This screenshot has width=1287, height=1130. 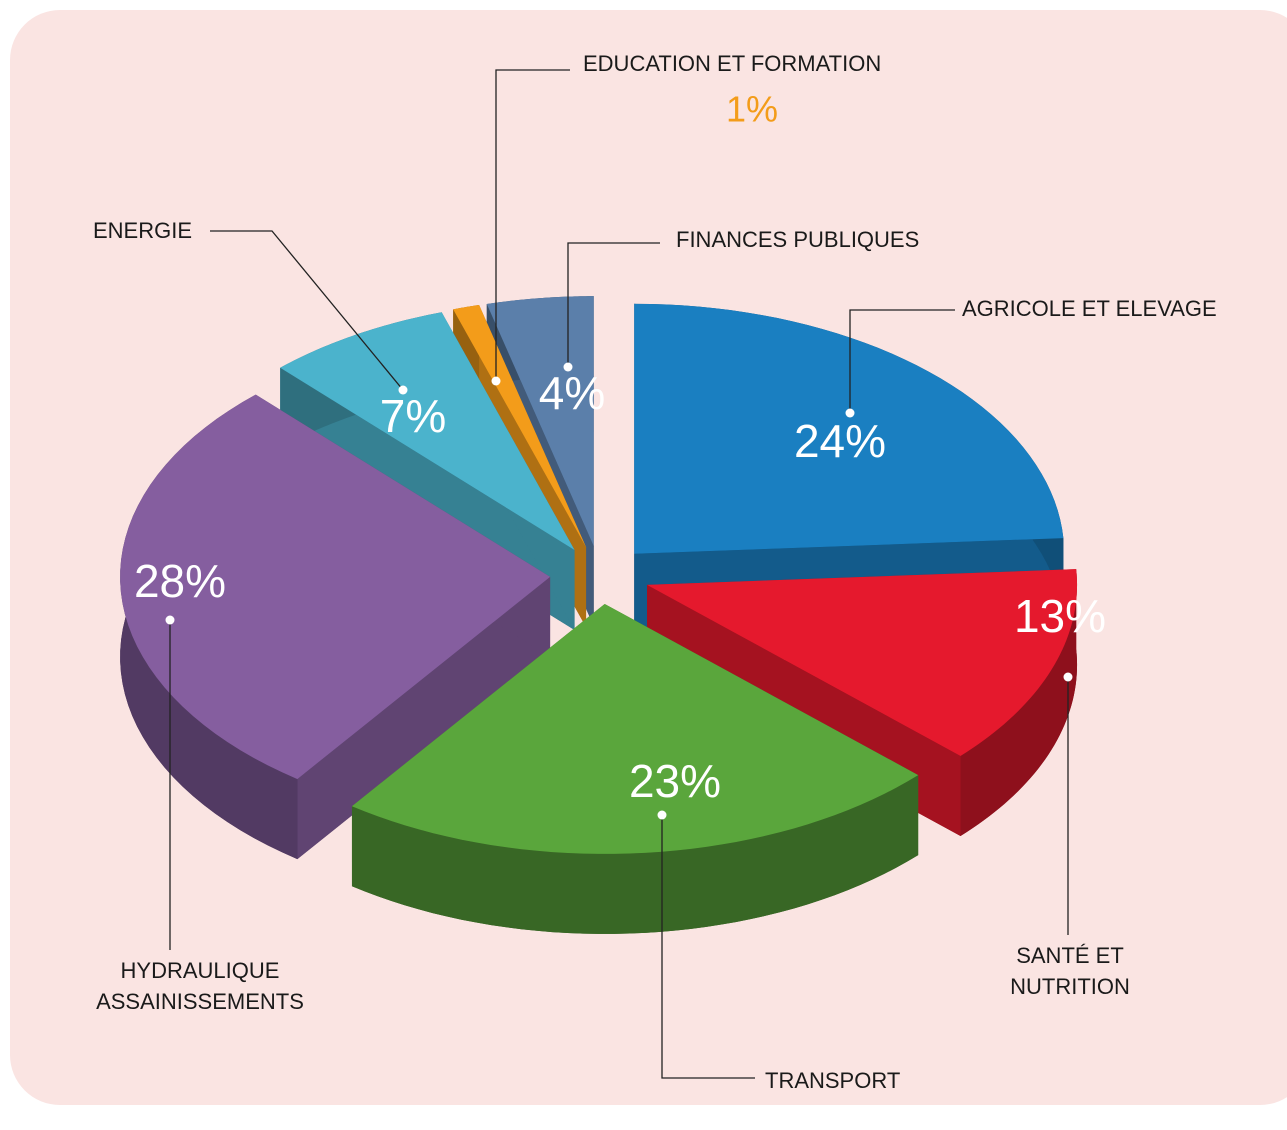 What do you see at coordinates (1089, 308) in the screenshot?
I see `category-label: AGRICOLE ET ELEVAGE` at bounding box center [1089, 308].